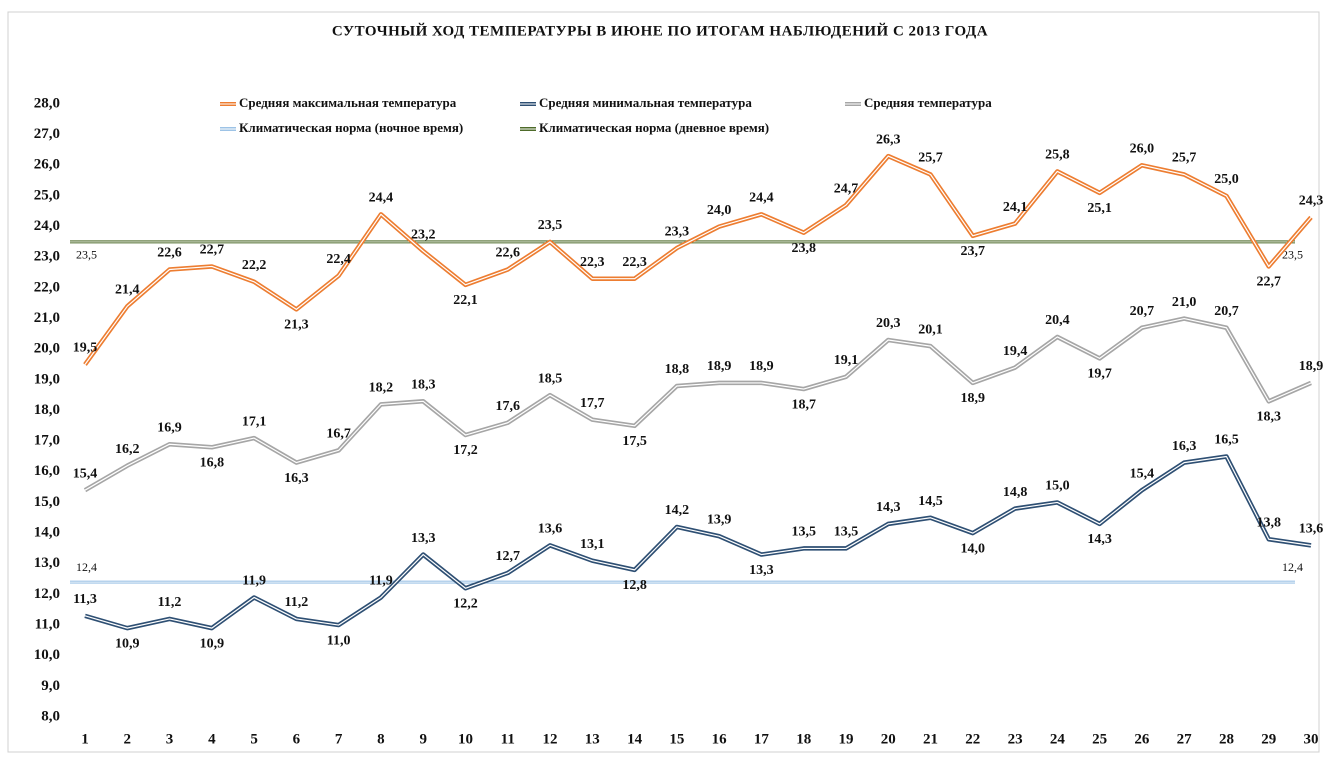 This screenshot has width=1323, height=765. Describe the element at coordinates (677, 369) in the screenshot. I see `data-label: 18,8` at that location.